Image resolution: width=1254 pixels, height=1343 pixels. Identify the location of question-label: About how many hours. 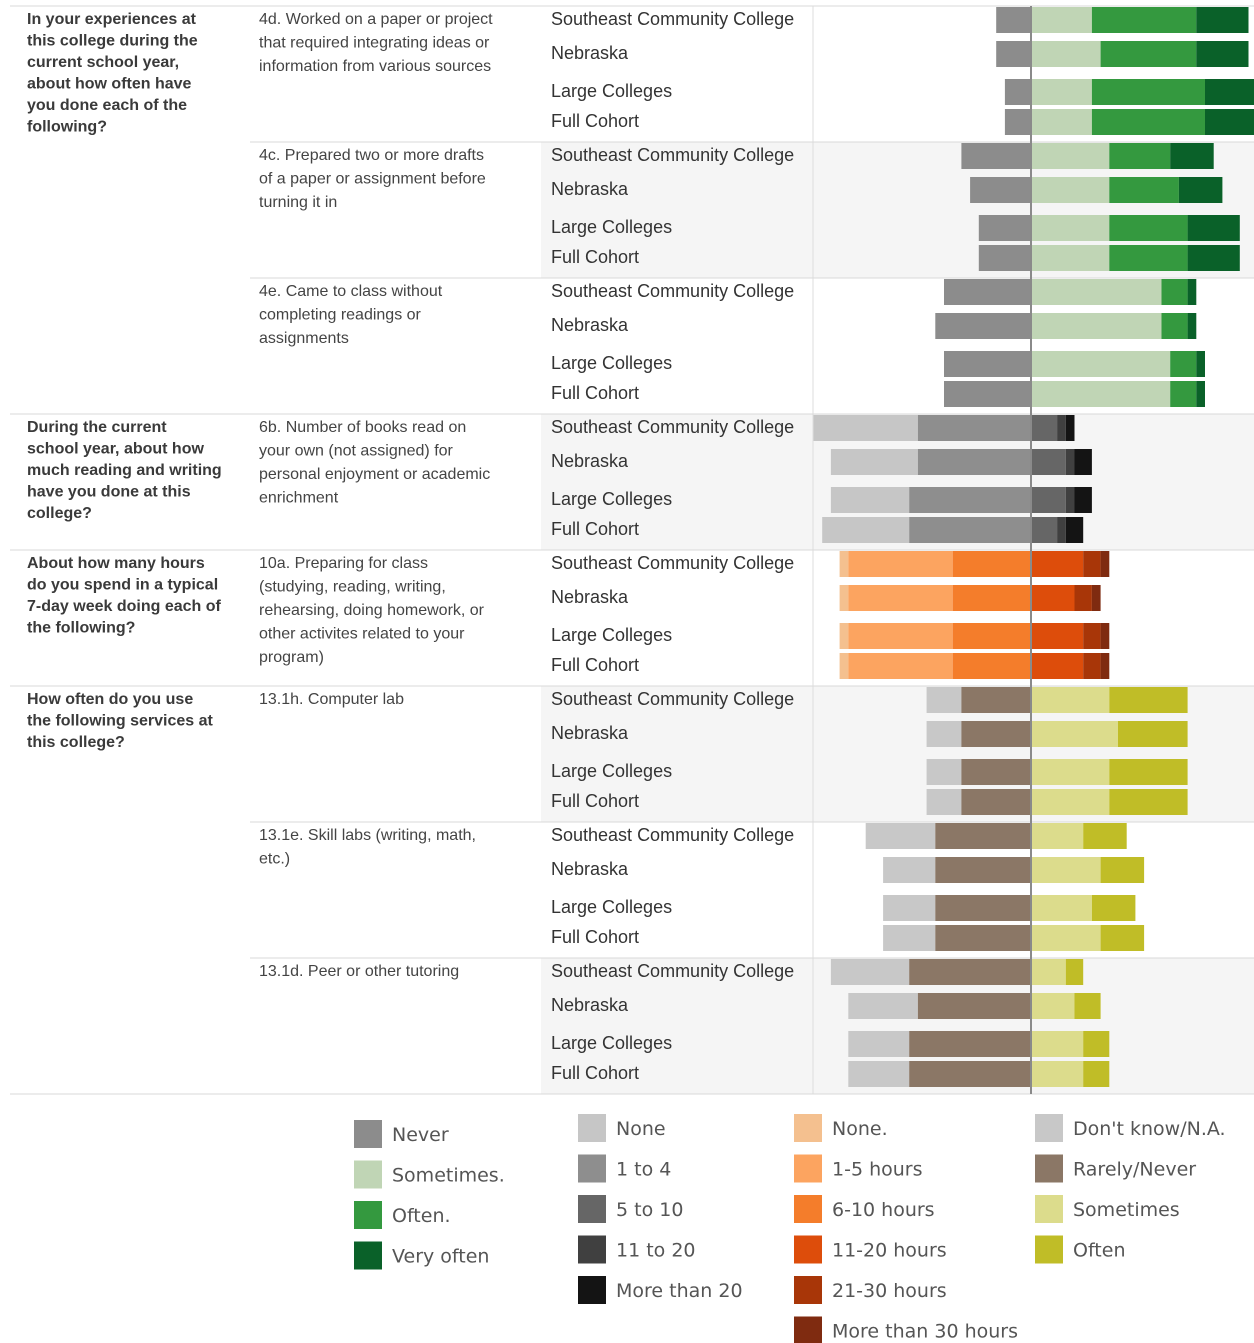
(116, 563).